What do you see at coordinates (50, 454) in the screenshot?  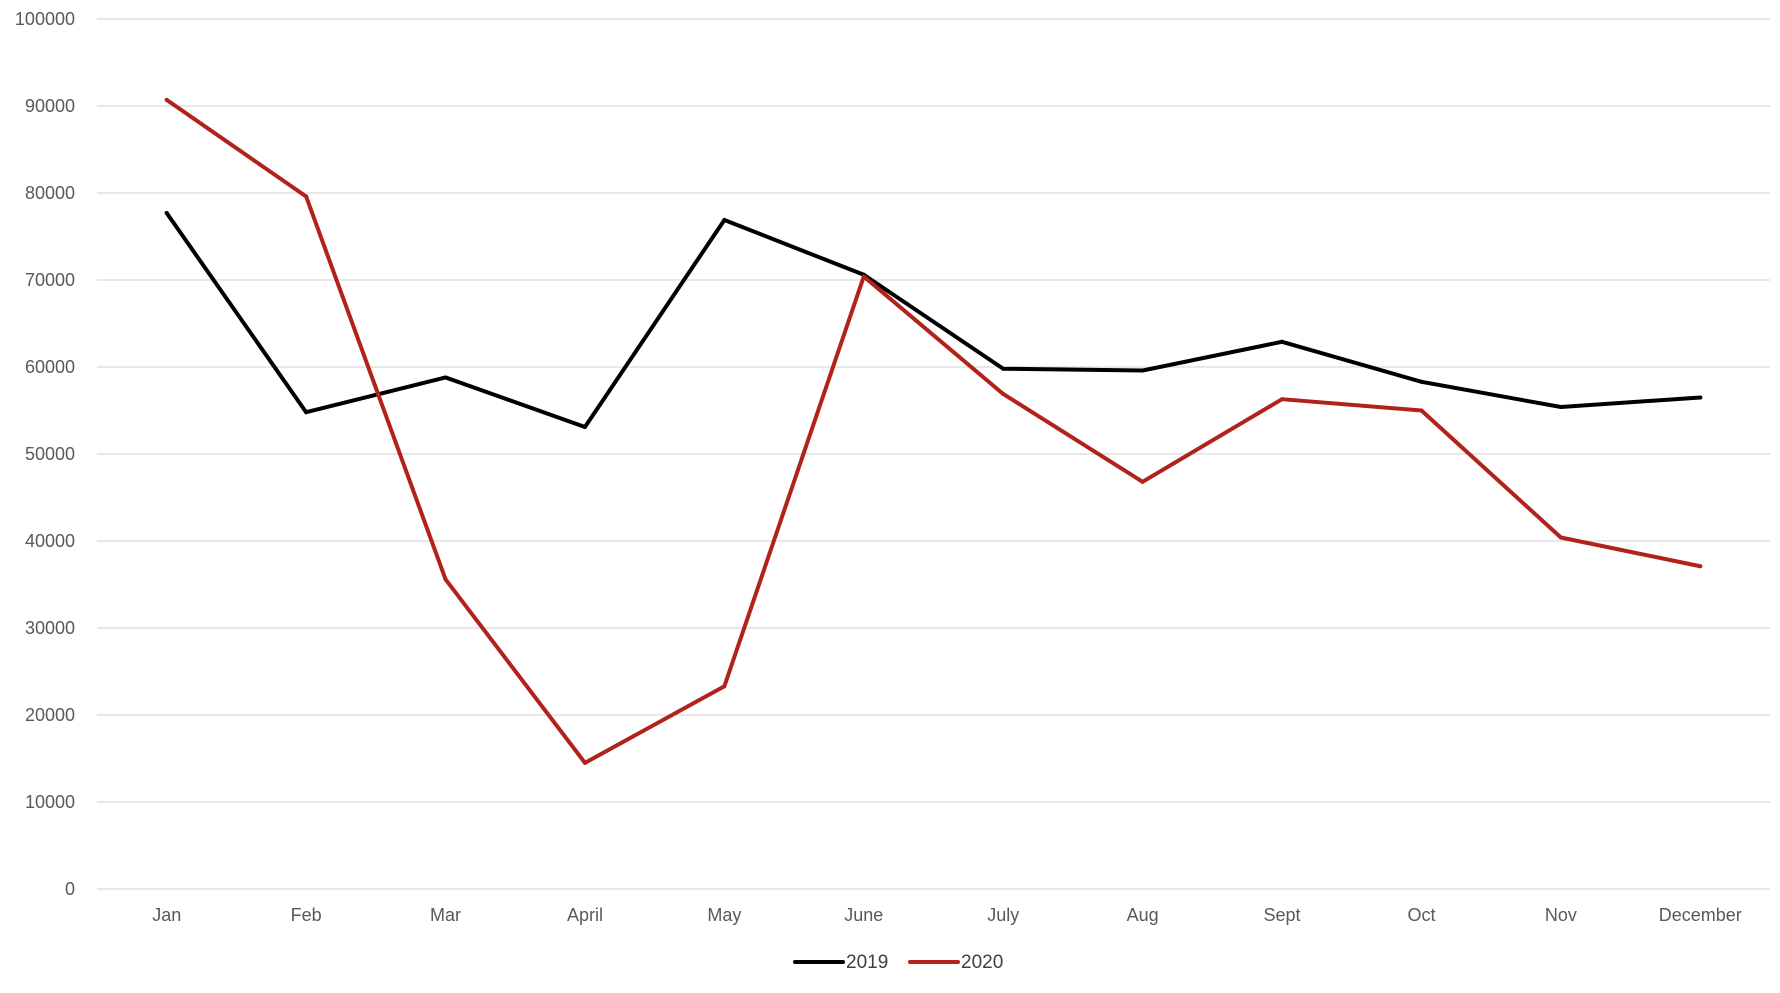 I see `y-tick-label: 50000` at bounding box center [50, 454].